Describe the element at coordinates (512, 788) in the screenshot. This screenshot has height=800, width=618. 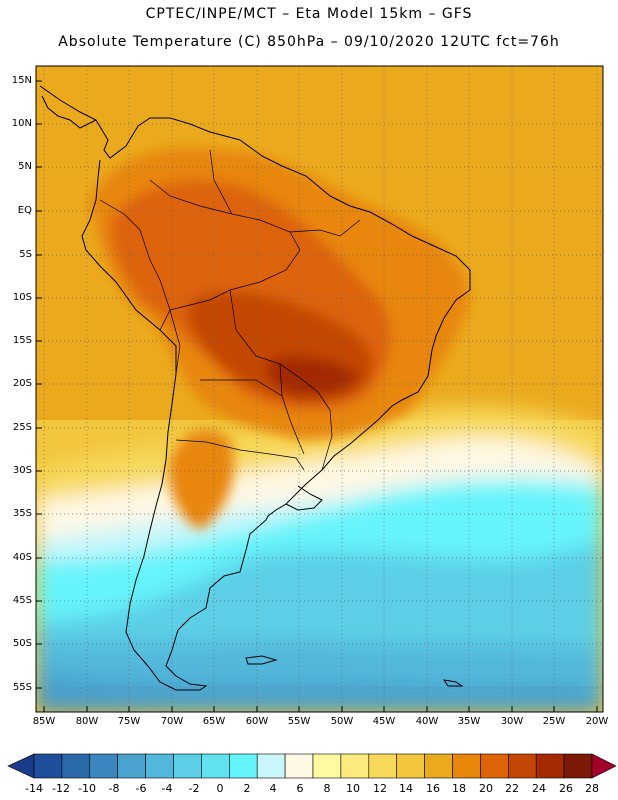
I see `colorbar-label: 22` at that location.